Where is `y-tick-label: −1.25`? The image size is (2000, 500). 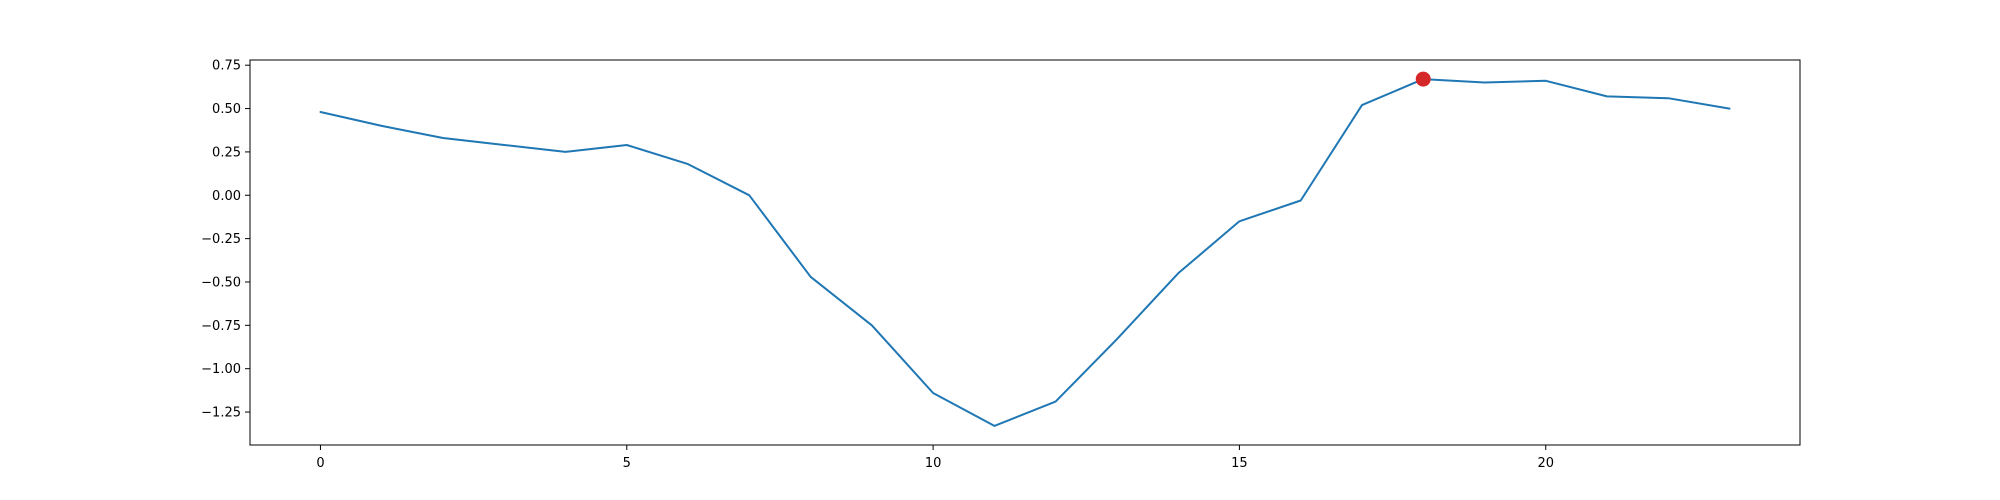 y-tick-label: −1.25 is located at coordinates (221, 413).